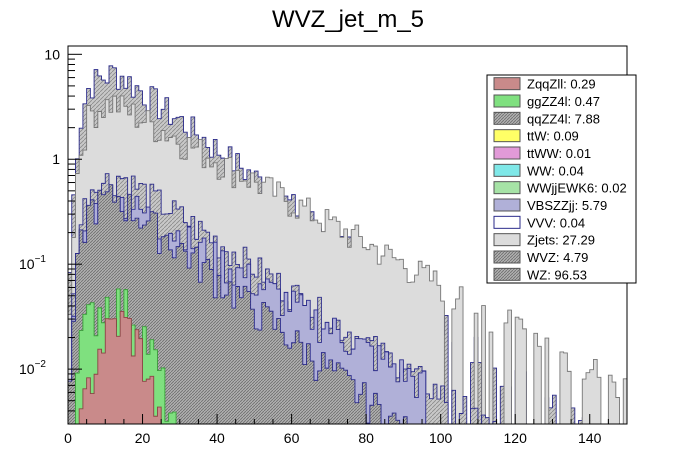 The height and width of the screenshot is (472, 696). What do you see at coordinates (561, 84) in the screenshot?
I see `legend-label: ZqqZll: 0.29` at bounding box center [561, 84].